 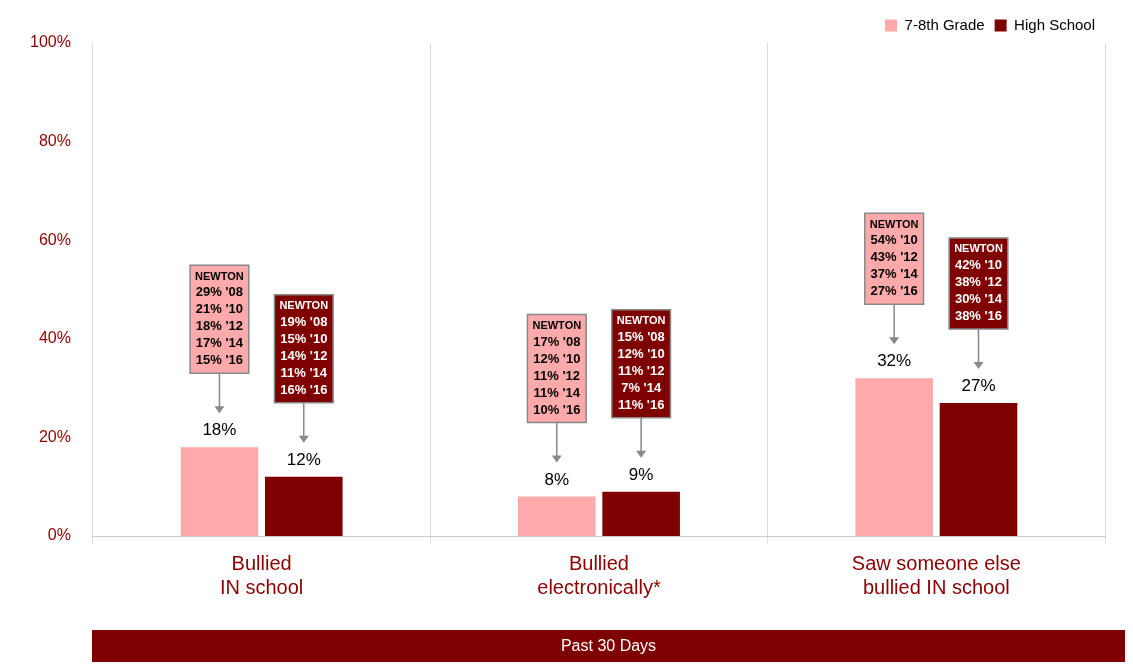 What do you see at coordinates (557, 479) in the screenshot?
I see `data-label: 8%` at bounding box center [557, 479].